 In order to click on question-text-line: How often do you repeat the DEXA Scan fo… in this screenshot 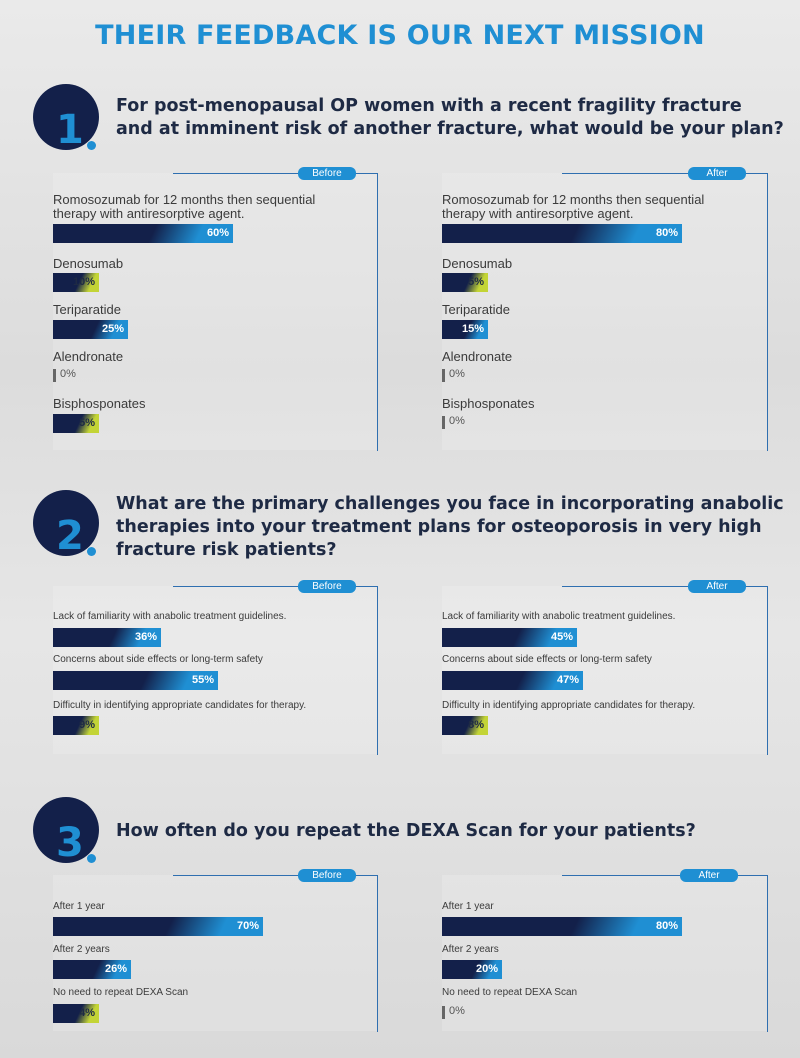, I will do `click(406, 831)`.